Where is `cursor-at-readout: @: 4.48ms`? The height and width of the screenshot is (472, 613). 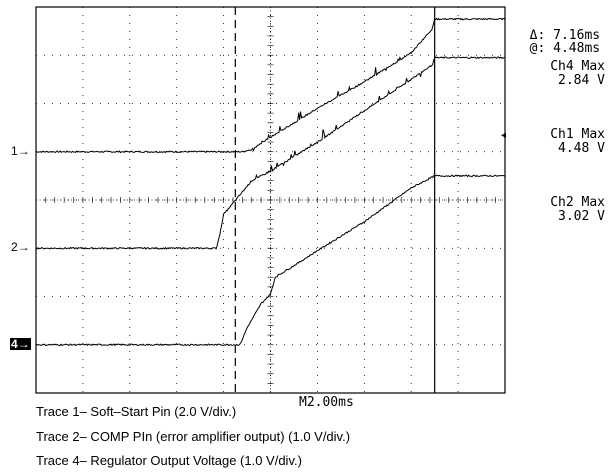
cursor-at-readout: @: 4.48ms is located at coordinates (557, 42).